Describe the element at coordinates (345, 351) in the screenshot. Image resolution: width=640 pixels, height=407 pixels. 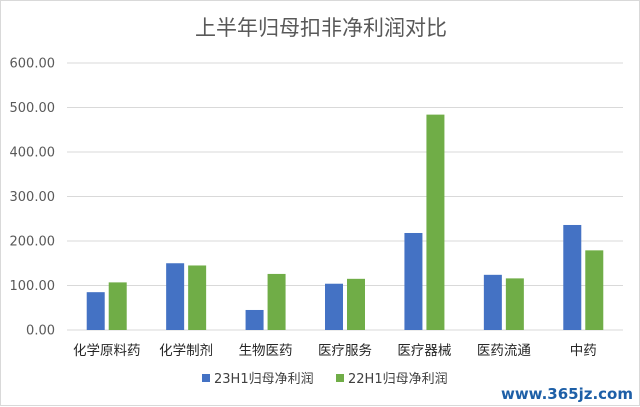
I see `x-tick-label: 医疗服务` at that location.